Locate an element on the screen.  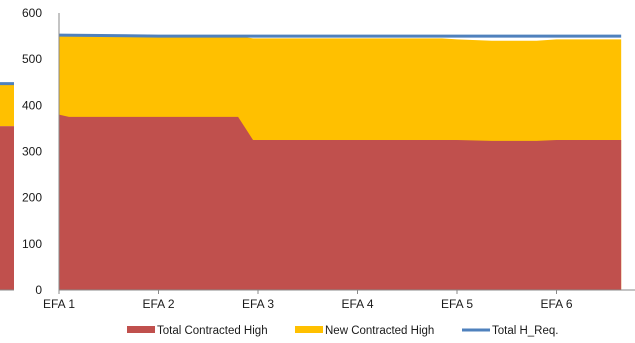
y-tick-label: 0 is located at coordinates (38, 290).